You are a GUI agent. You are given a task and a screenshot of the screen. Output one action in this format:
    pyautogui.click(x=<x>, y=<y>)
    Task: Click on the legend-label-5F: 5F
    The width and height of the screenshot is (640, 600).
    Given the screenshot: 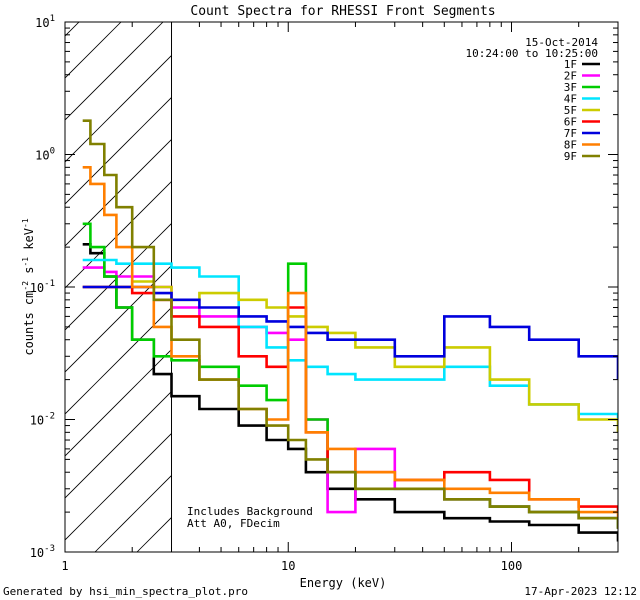 What is the action you would take?
    pyautogui.click(x=570, y=110)
    